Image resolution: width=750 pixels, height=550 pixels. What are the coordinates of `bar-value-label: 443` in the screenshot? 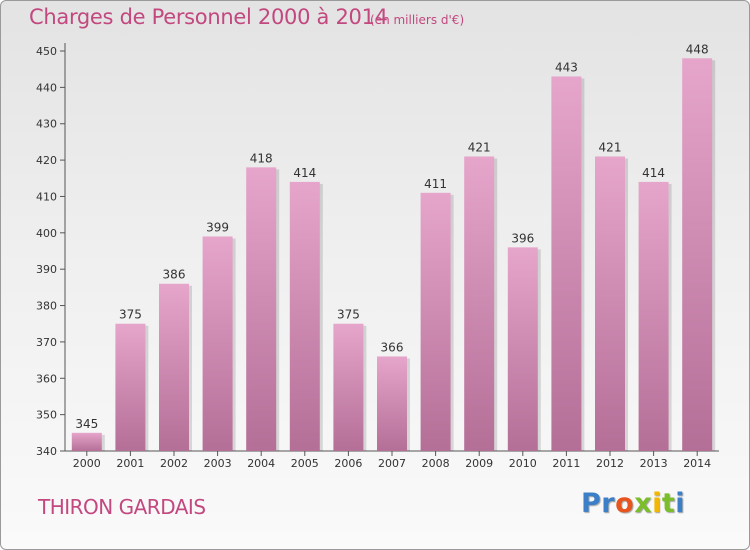 It's located at (566, 67).